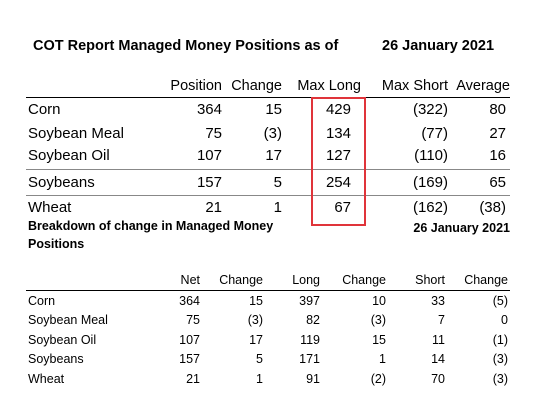  What do you see at coordinates (209, 155) in the screenshot?
I see `cell-position: 107` at bounding box center [209, 155].